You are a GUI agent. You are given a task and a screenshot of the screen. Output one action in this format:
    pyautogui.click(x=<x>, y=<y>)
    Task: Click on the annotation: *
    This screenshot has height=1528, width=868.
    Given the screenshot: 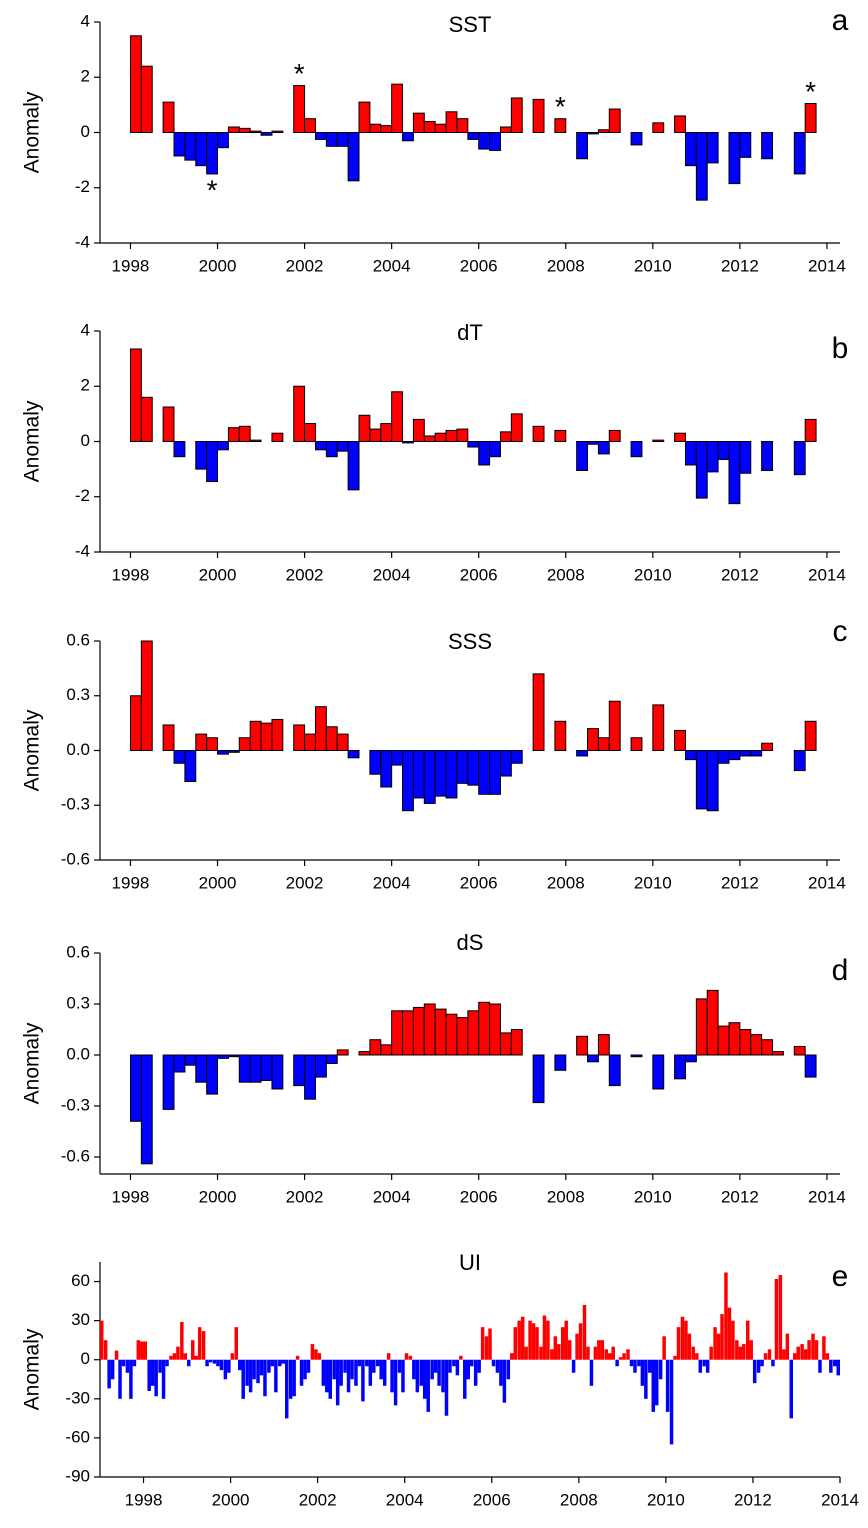 What is the action you would take?
    pyautogui.click(x=810, y=91)
    